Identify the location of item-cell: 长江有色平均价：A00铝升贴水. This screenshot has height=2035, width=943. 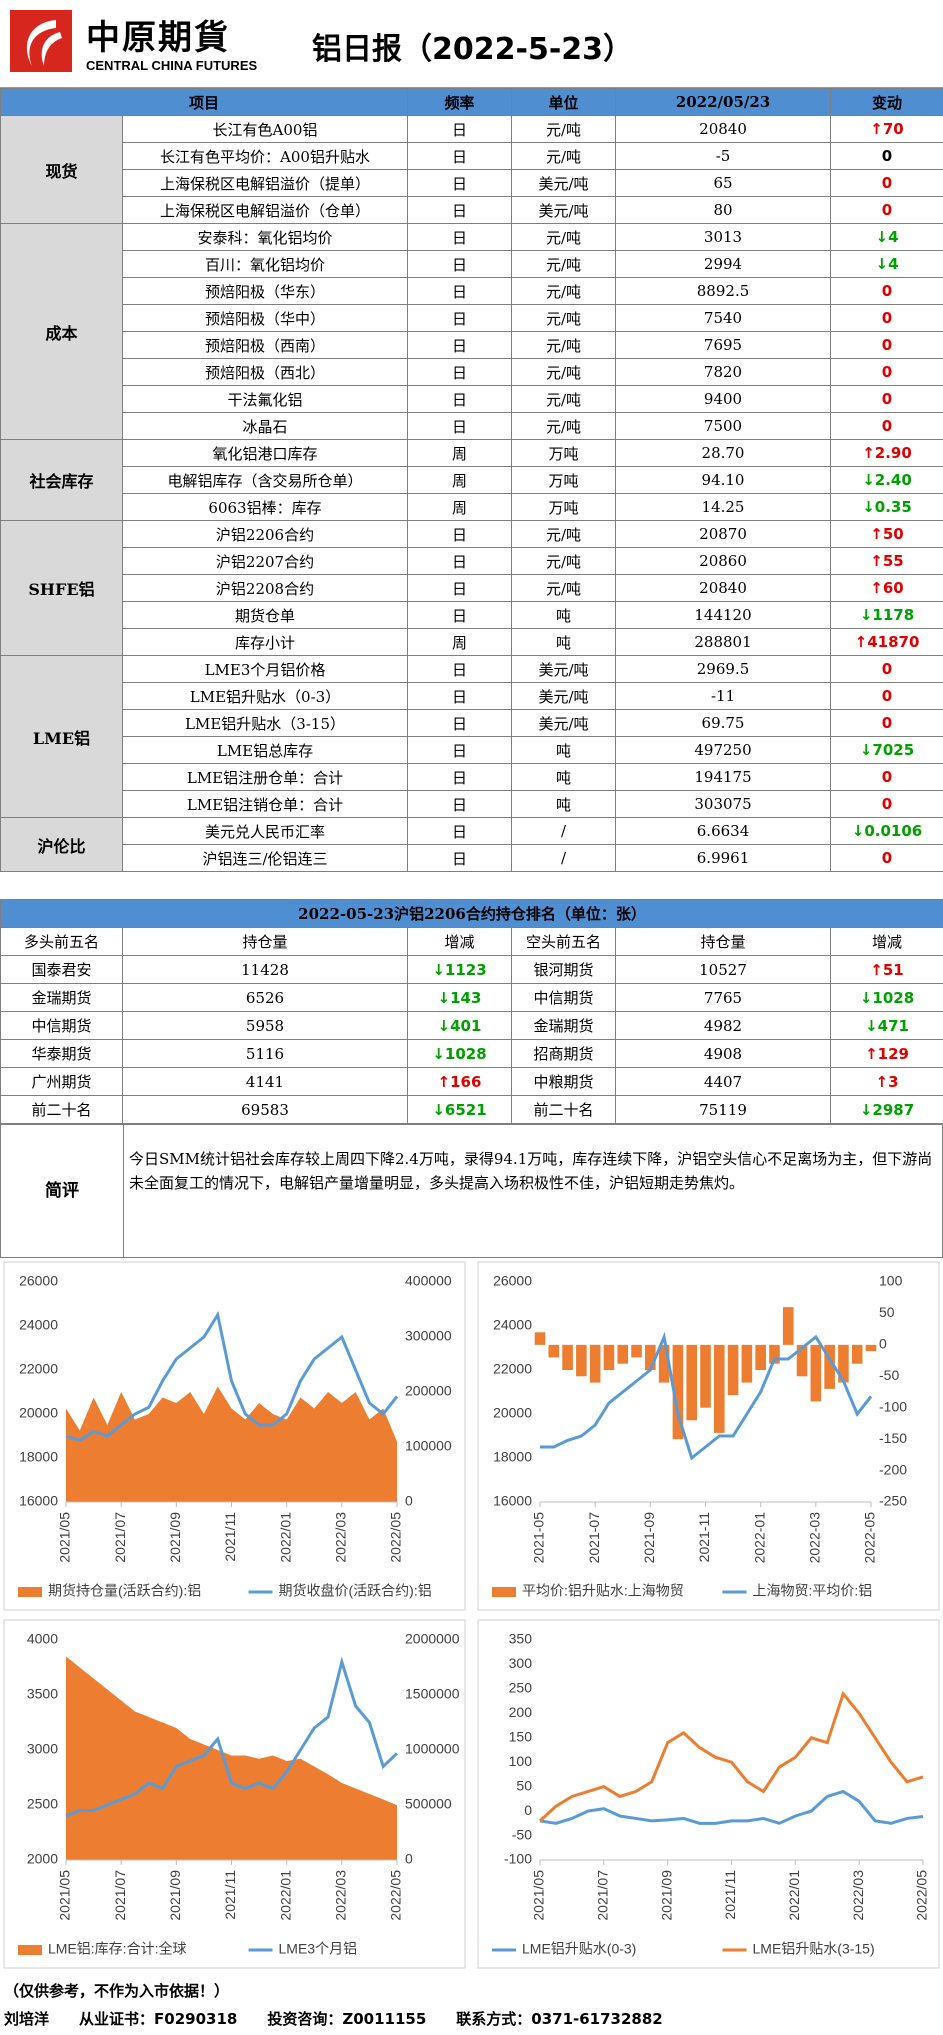
(265, 156).